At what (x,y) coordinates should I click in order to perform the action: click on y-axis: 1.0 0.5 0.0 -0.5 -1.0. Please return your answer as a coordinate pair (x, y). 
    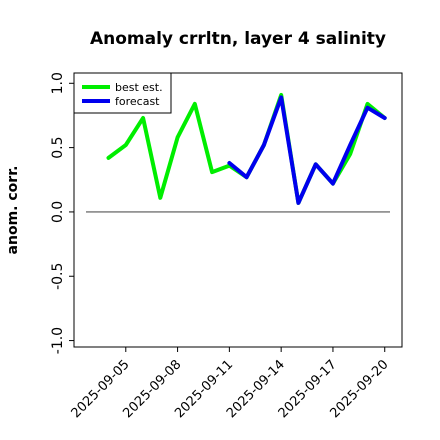
    Looking at the image, I should click on (62, 213).